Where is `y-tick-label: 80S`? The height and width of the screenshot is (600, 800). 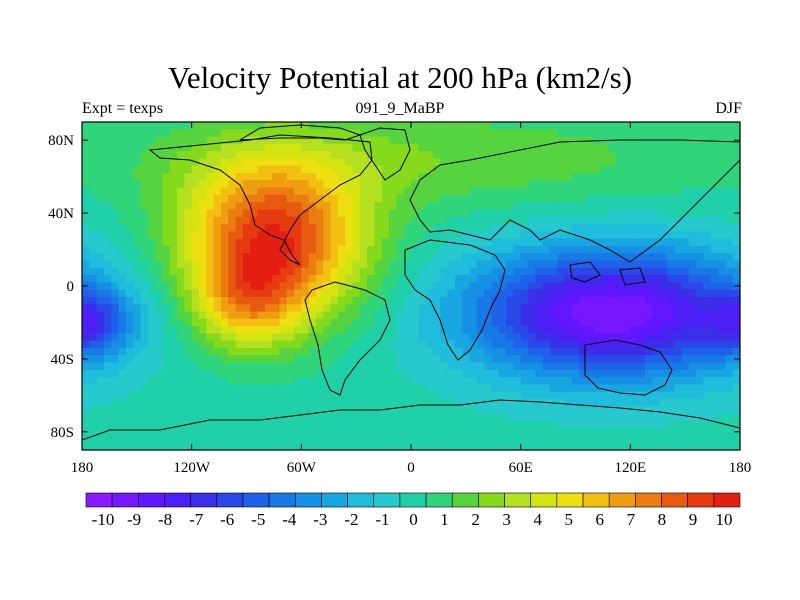
y-tick-label: 80S is located at coordinates (62, 433).